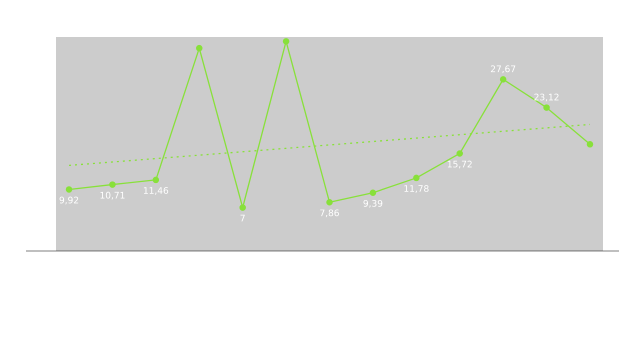  I want to click on data-label: 23,12, so click(546, 98).